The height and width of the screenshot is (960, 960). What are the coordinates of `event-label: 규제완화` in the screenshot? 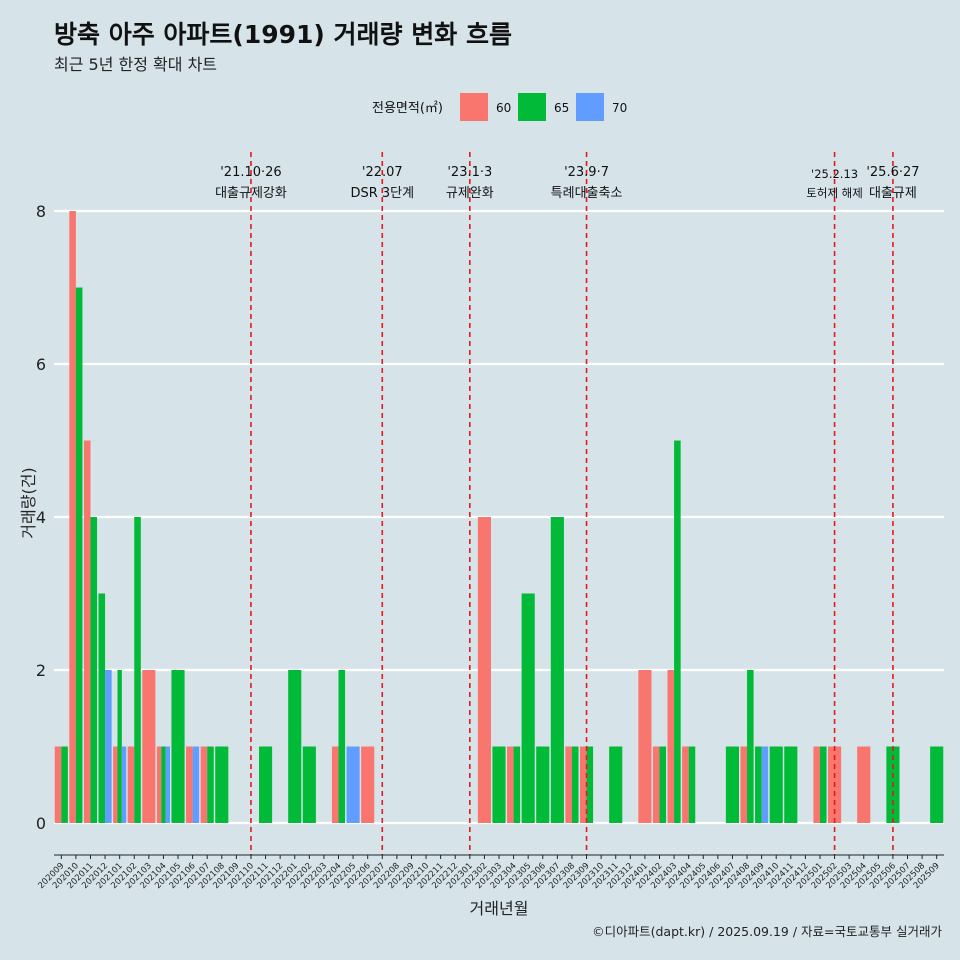 It's located at (470, 193).